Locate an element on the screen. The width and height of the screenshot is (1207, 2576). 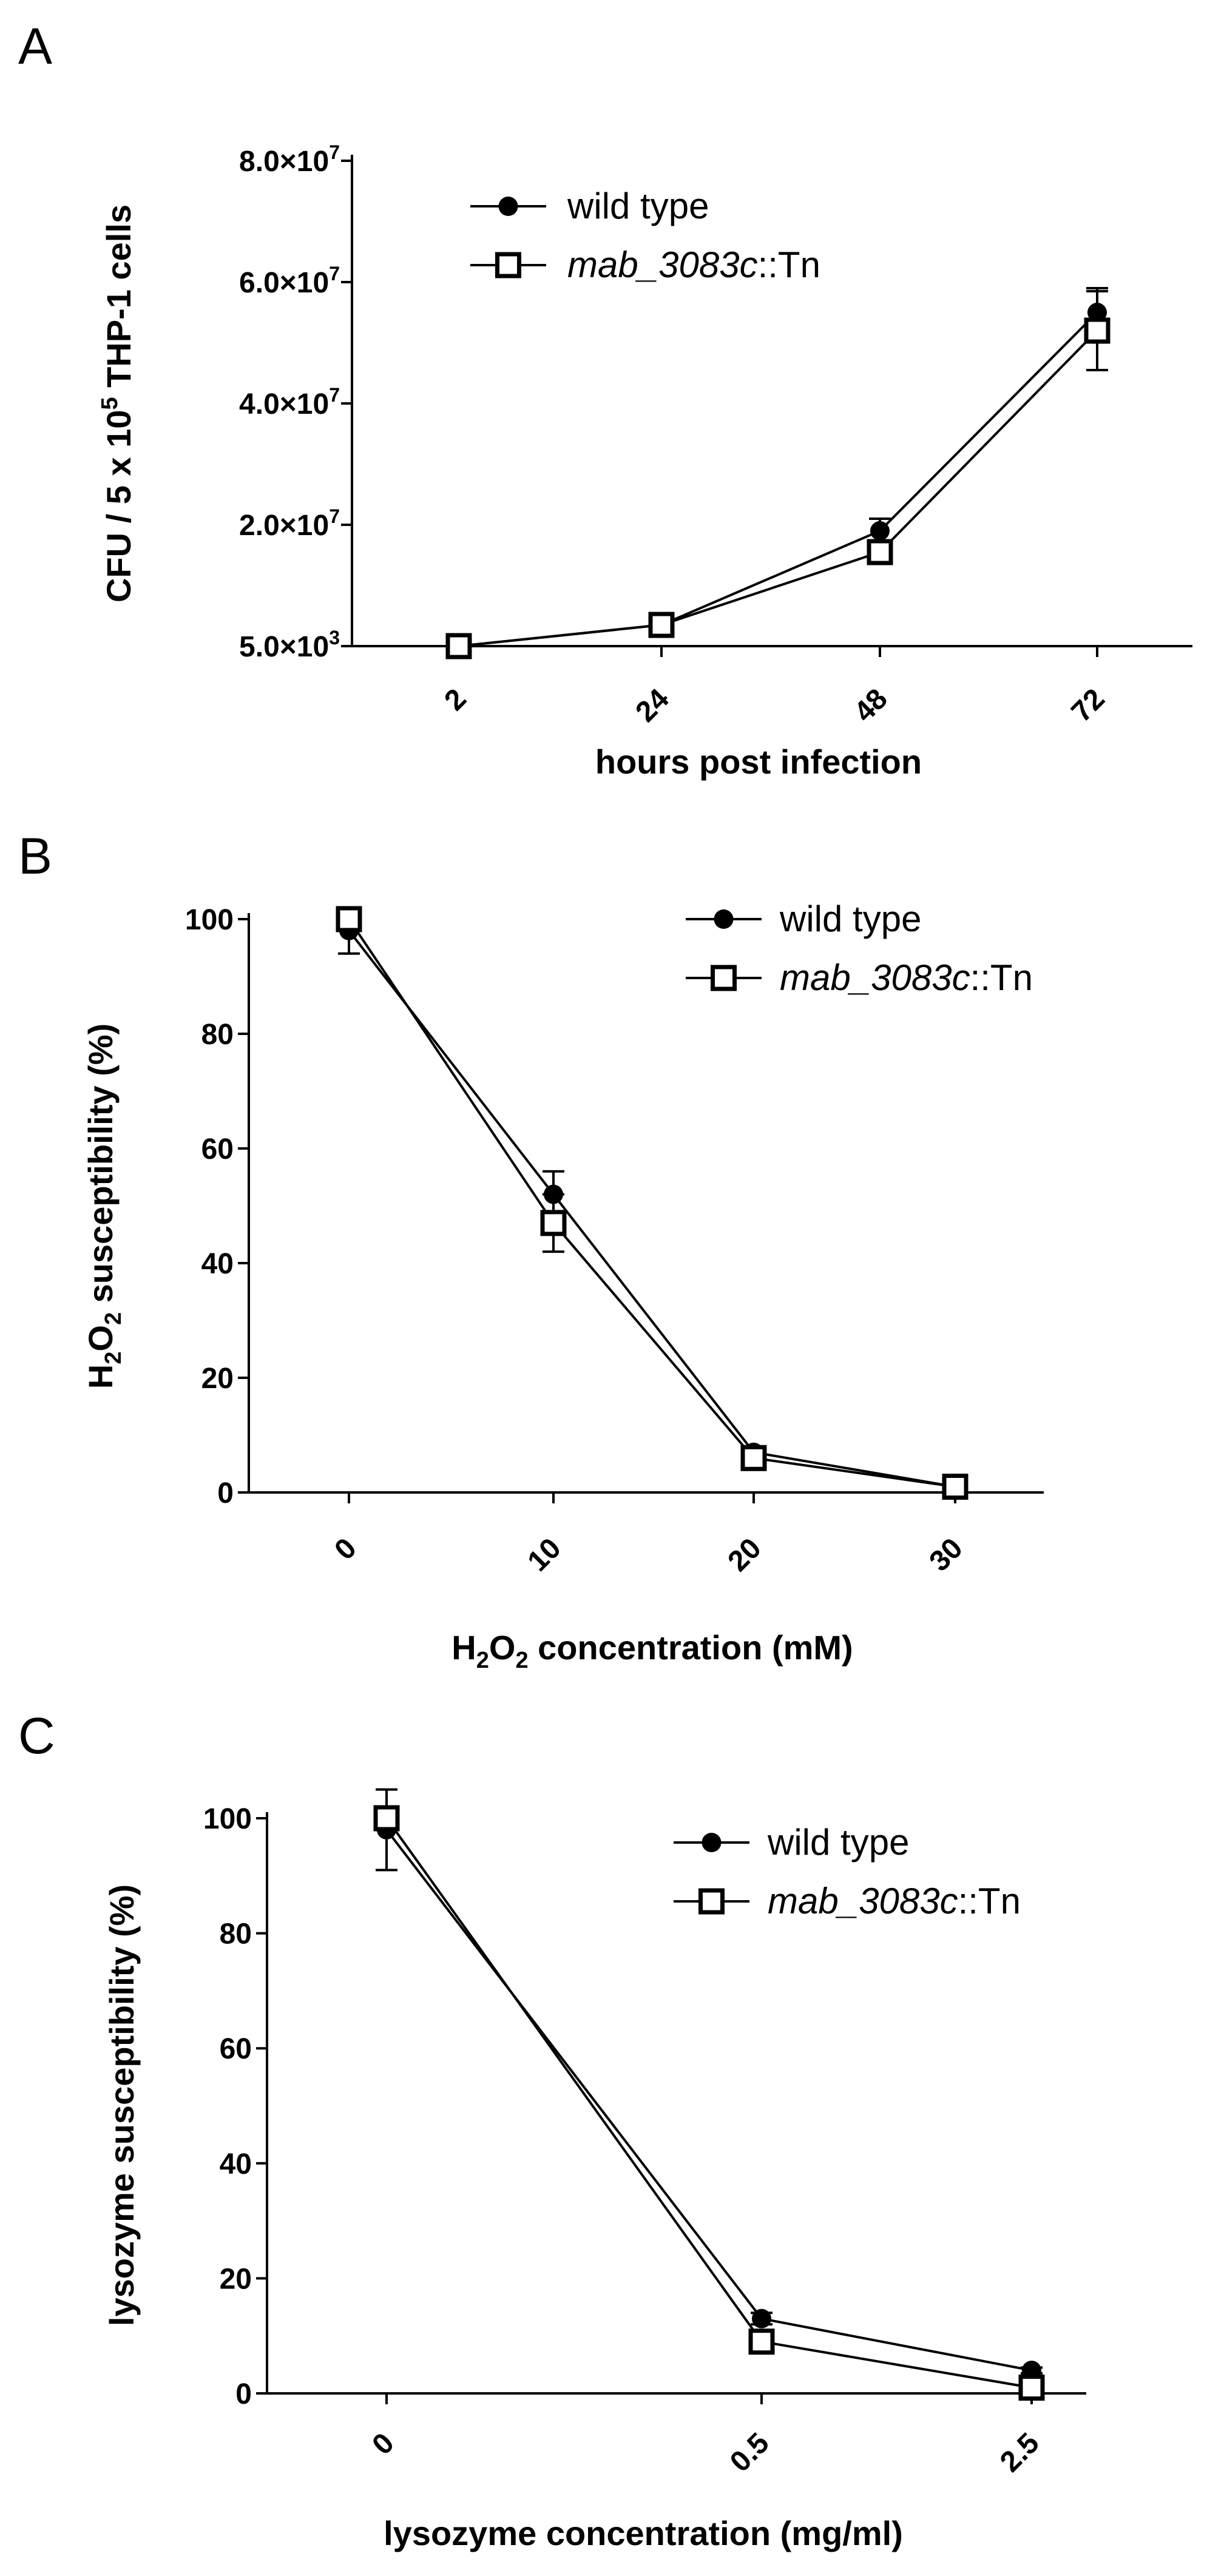
y-title-superscript: 5 is located at coordinates (110, 403).